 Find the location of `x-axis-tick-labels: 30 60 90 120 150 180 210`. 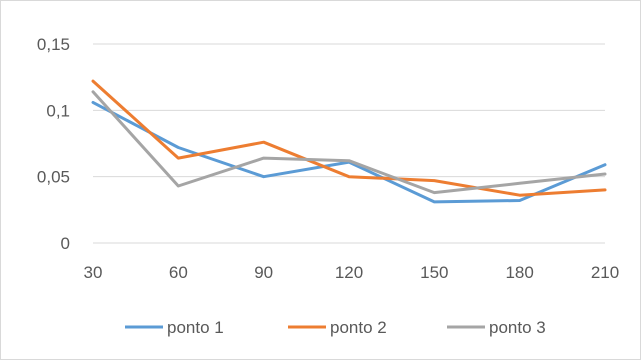

x-axis-tick-labels: 30 60 90 120 150 180 210 is located at coordinates (352, 272).